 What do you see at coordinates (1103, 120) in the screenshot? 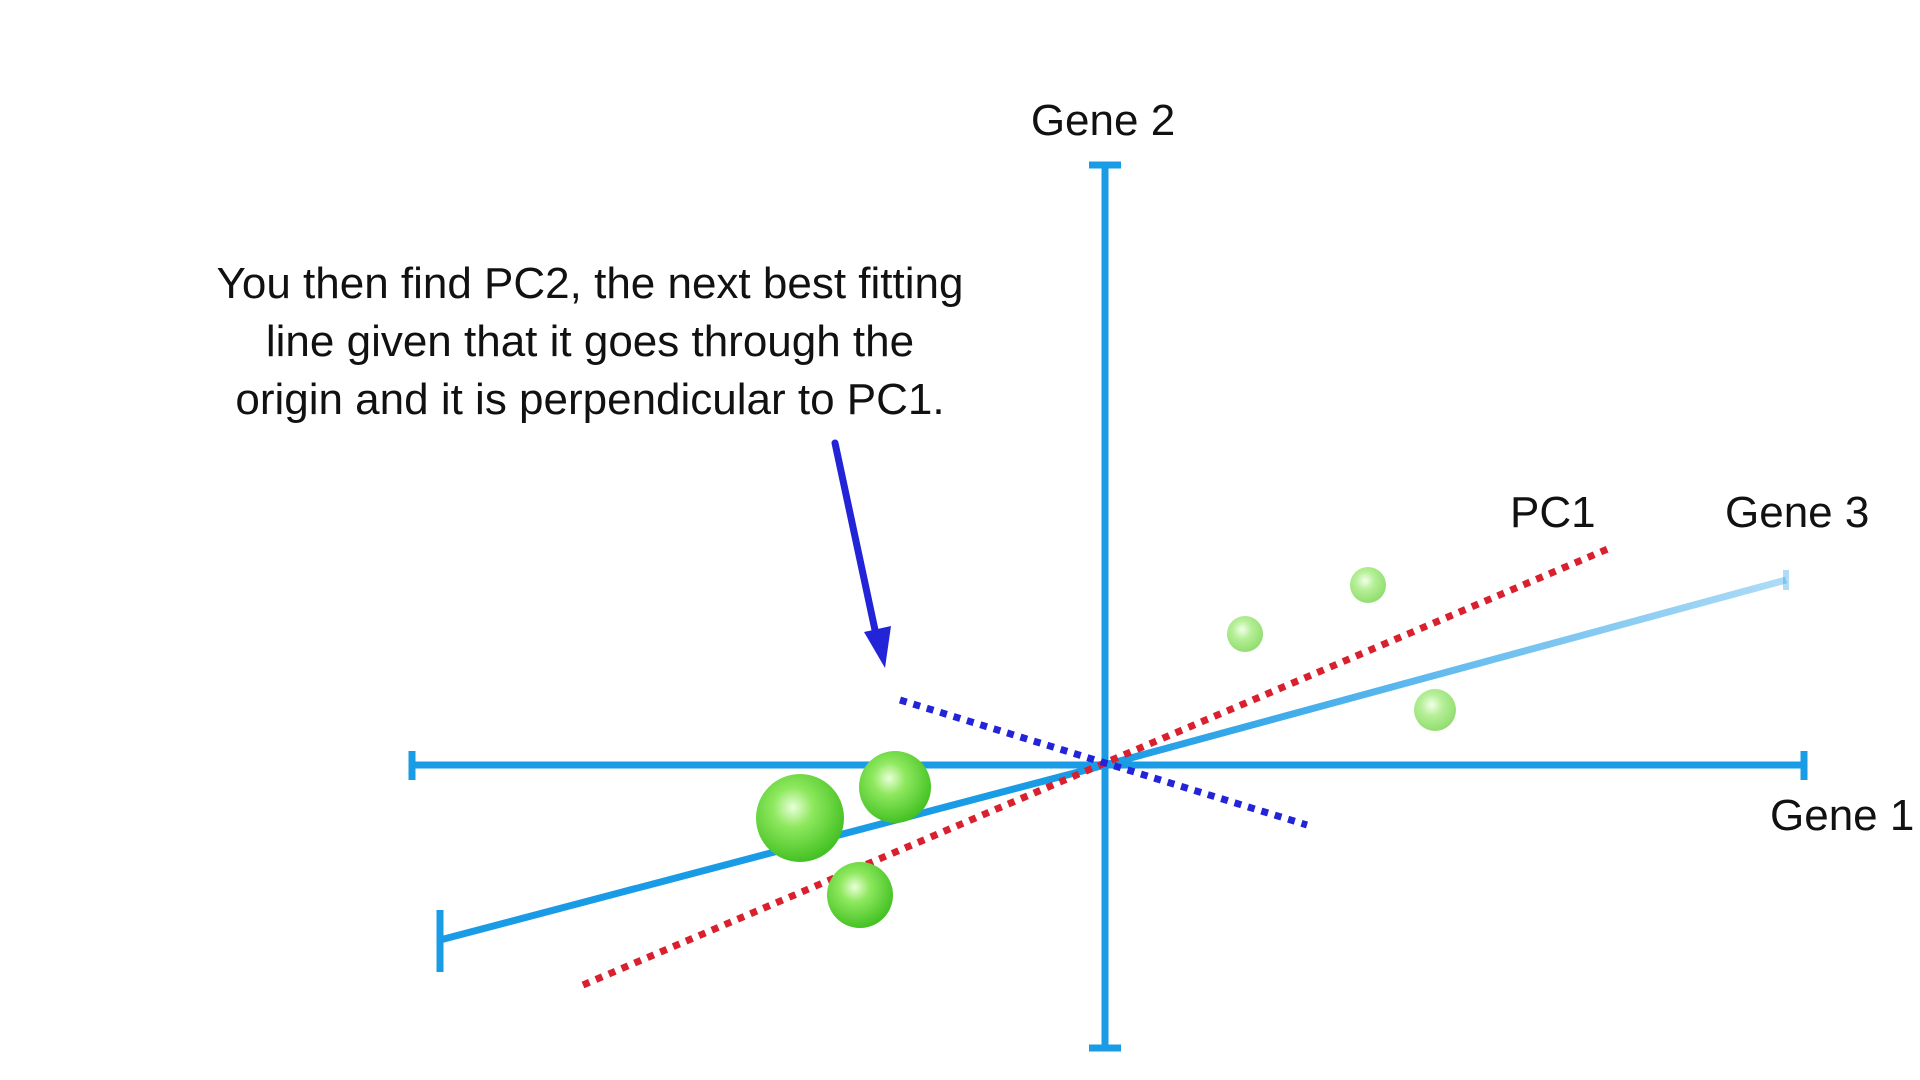
I see `gene2-axis-label: Gene 2` at bounding box center [1103, 120].